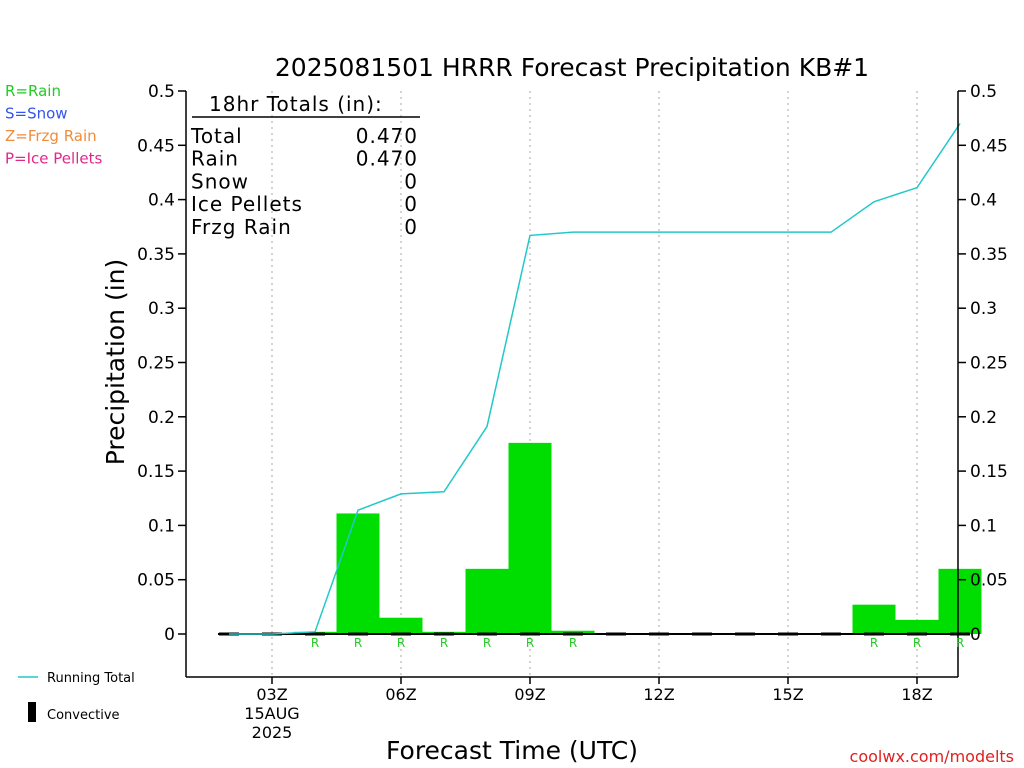 Image resolution: width=1024 pixels, height=768 pixels. Describe the element at coordinates (989, 146) in the screenshot. I see `y-tick-label-right: 0.45` at that location.